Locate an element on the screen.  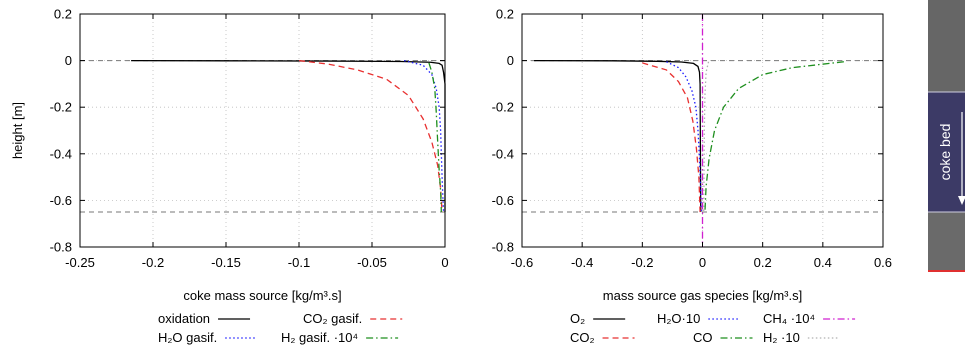
right-x-tick-label: 0.4 is located at coordinates (823, 262).